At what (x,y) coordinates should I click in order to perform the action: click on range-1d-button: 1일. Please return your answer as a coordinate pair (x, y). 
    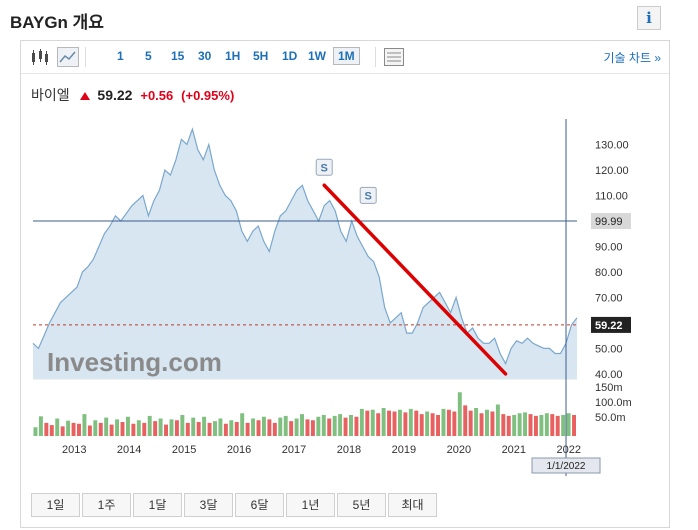
    Looking at the image, I should click on (55, 505).